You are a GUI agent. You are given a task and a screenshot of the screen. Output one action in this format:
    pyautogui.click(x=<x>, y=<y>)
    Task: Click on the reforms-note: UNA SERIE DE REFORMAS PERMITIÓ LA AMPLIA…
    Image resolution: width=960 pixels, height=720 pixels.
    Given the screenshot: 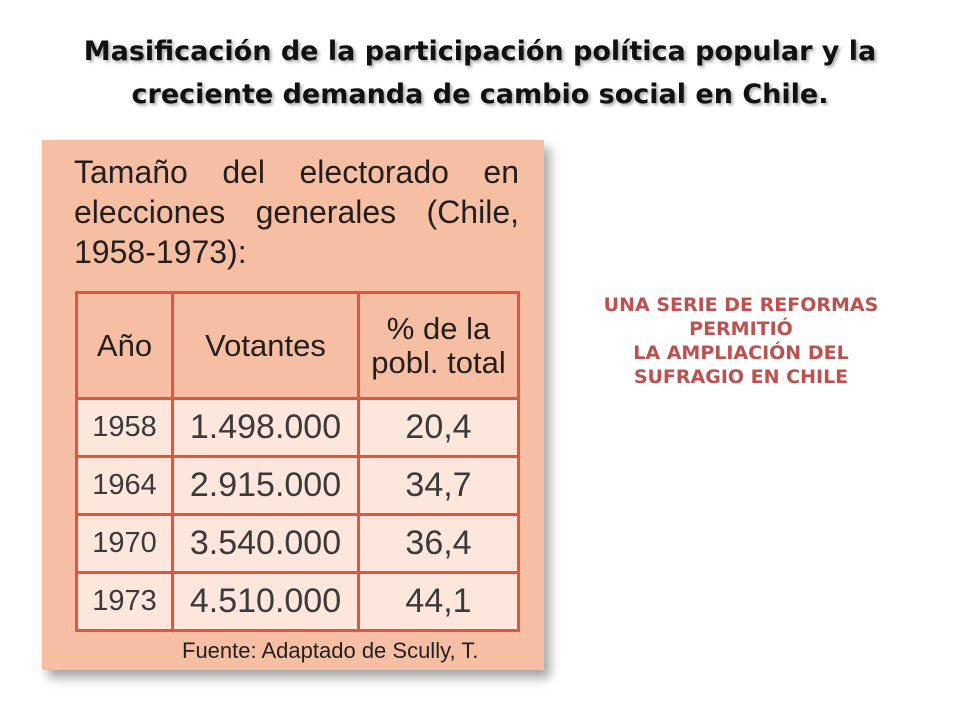 What is the action you would take?
    pyautogui.click(x=741, y=341)
    